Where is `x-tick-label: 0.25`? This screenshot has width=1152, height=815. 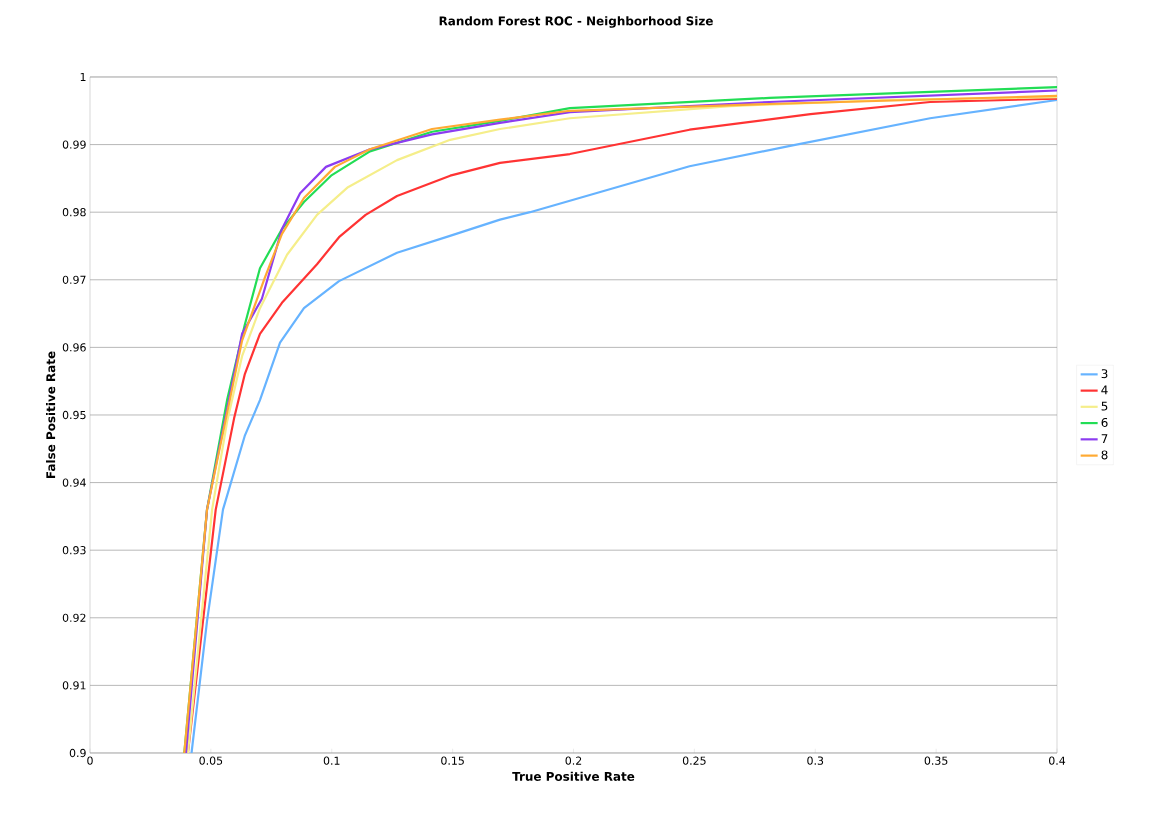 x-tick-label: 0.25 is located at coordinates (694, 760).